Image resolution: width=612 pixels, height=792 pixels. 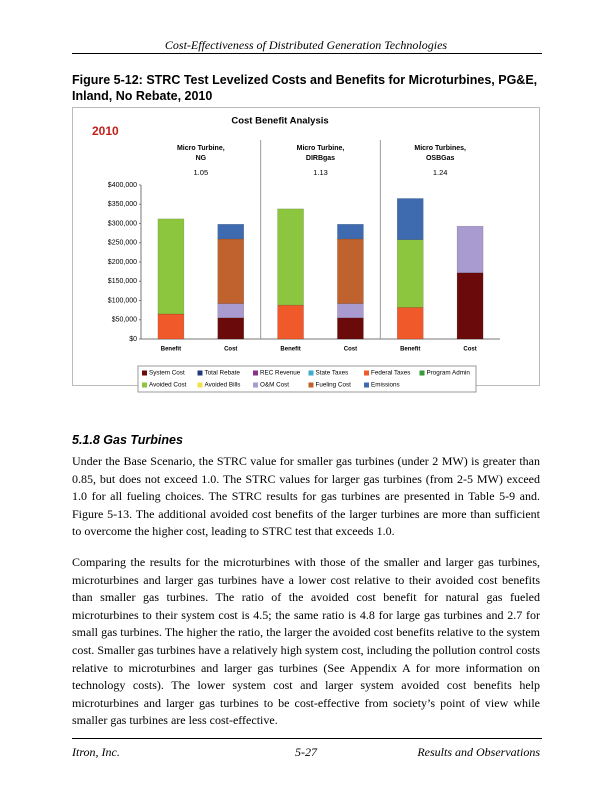 I want to click on header-rule, so click(x=307, y=53).